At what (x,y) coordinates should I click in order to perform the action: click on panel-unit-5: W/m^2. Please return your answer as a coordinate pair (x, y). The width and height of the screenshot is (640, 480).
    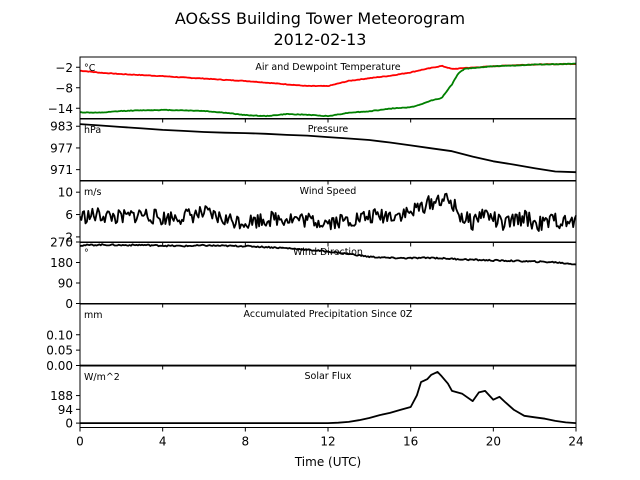
    Looking at the image, I should click on (102, 377).